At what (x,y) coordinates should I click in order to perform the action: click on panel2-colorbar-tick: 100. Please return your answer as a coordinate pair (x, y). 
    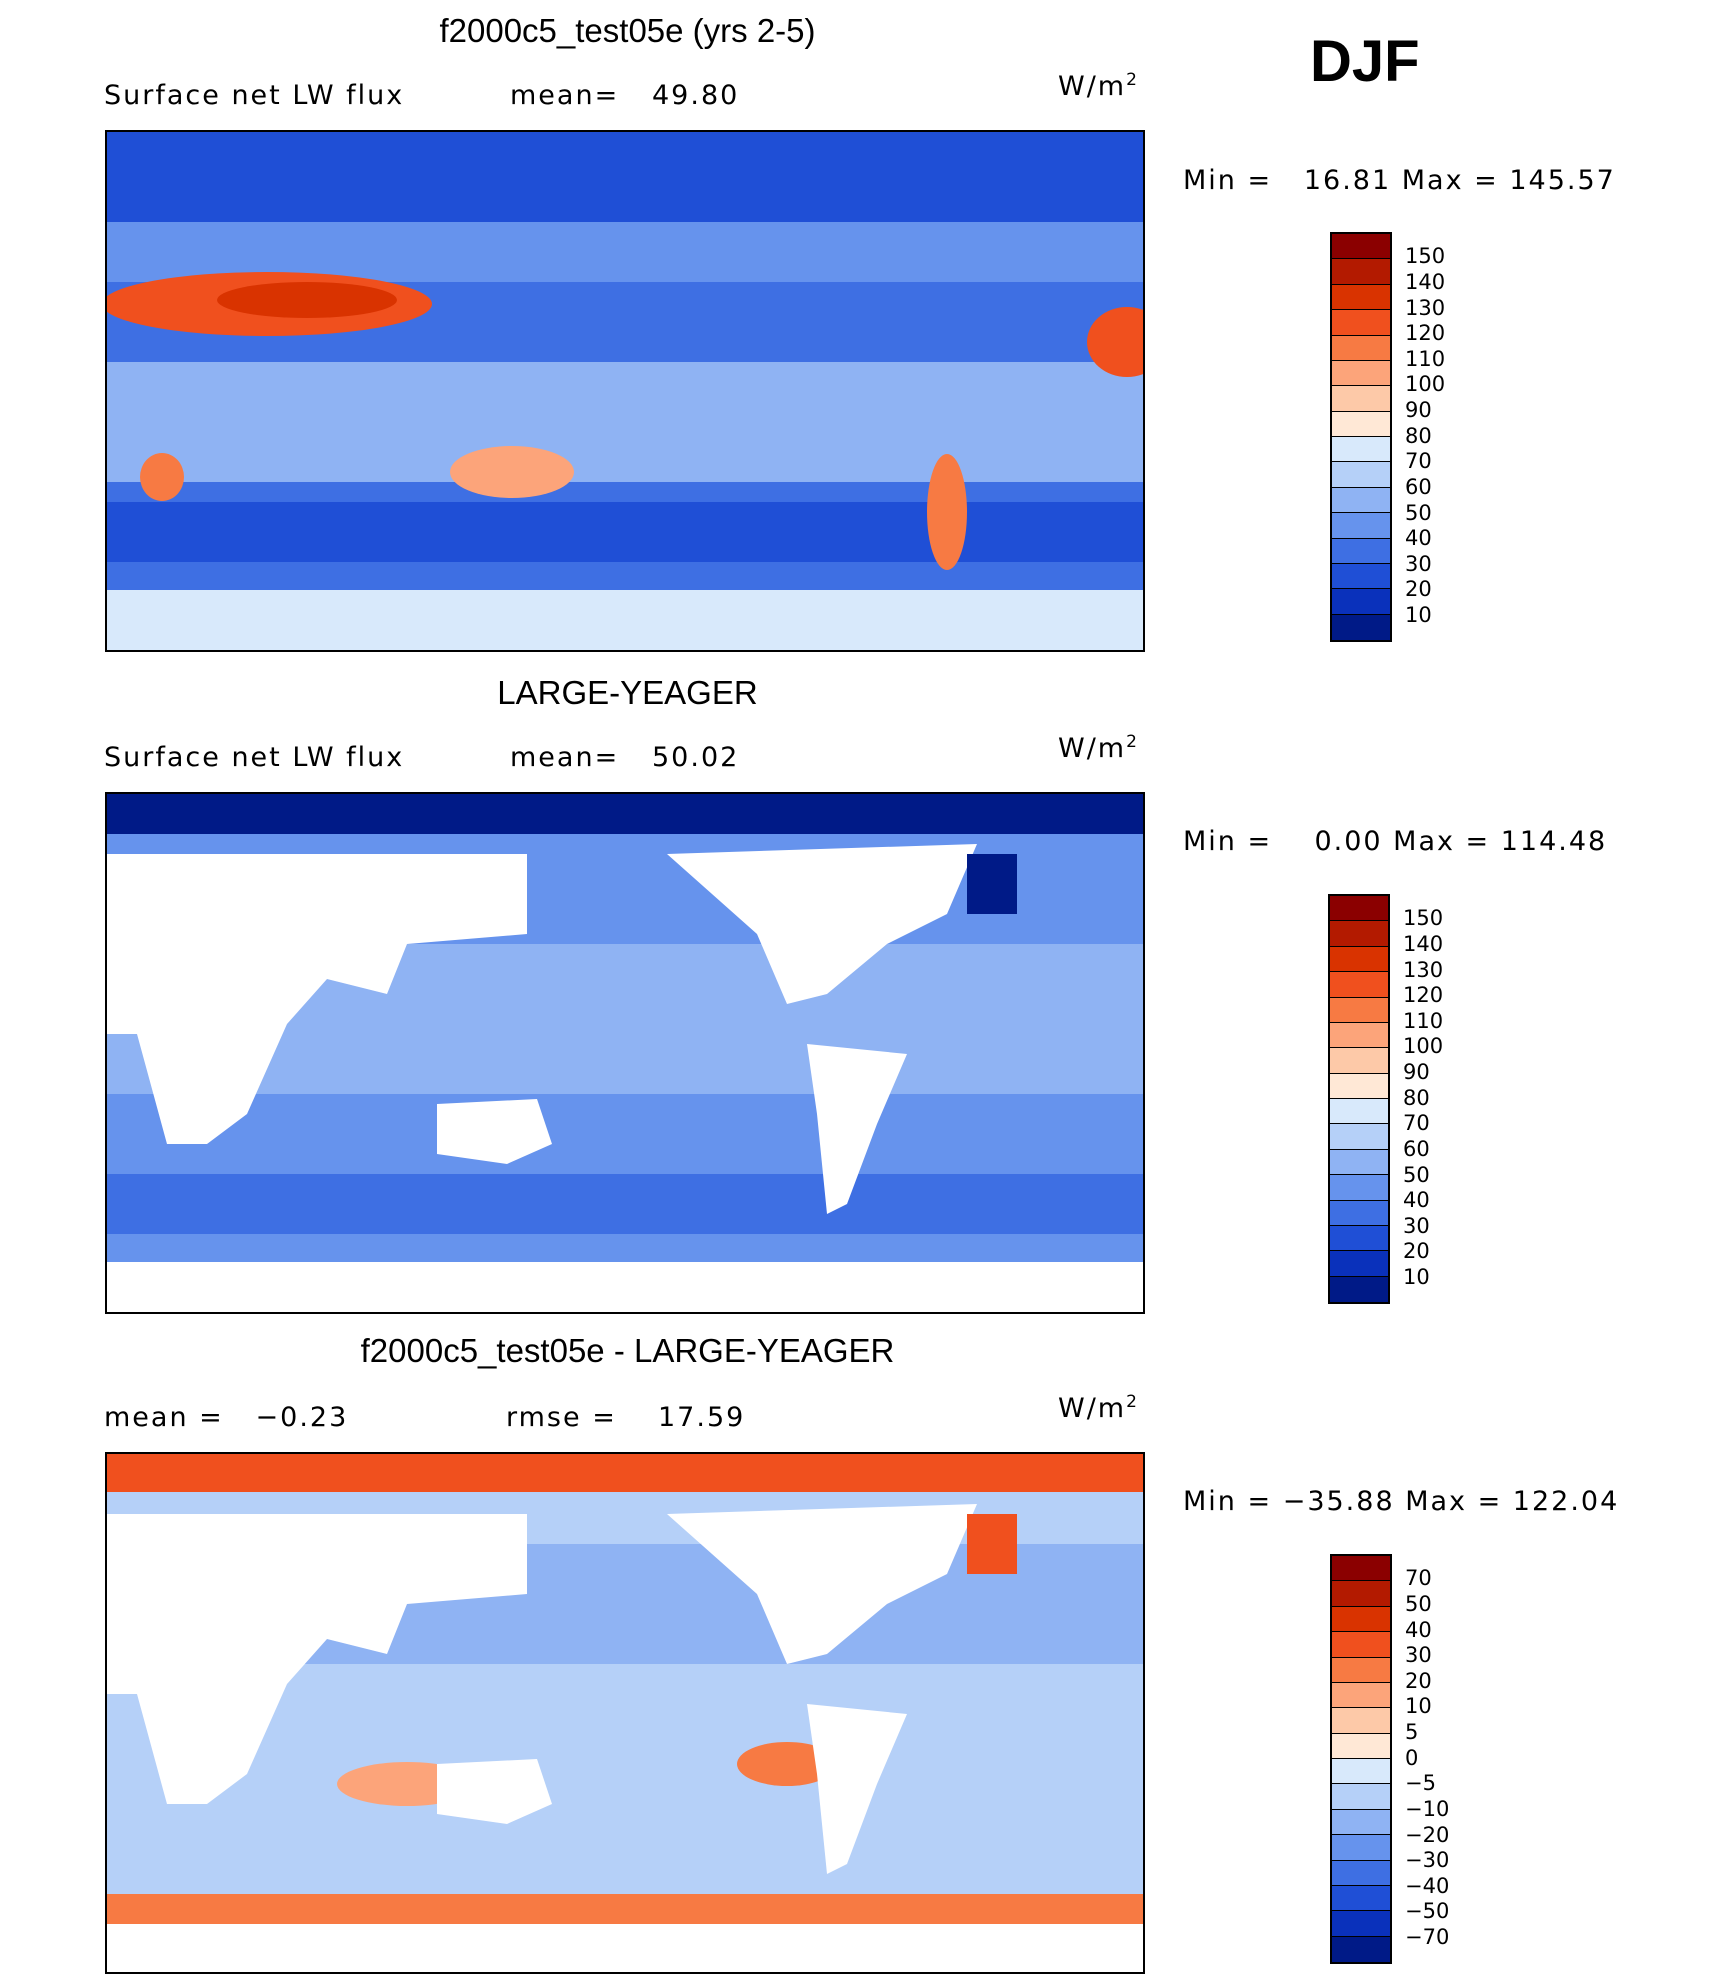
    Looking at the image, I should click on (1423, 1046).